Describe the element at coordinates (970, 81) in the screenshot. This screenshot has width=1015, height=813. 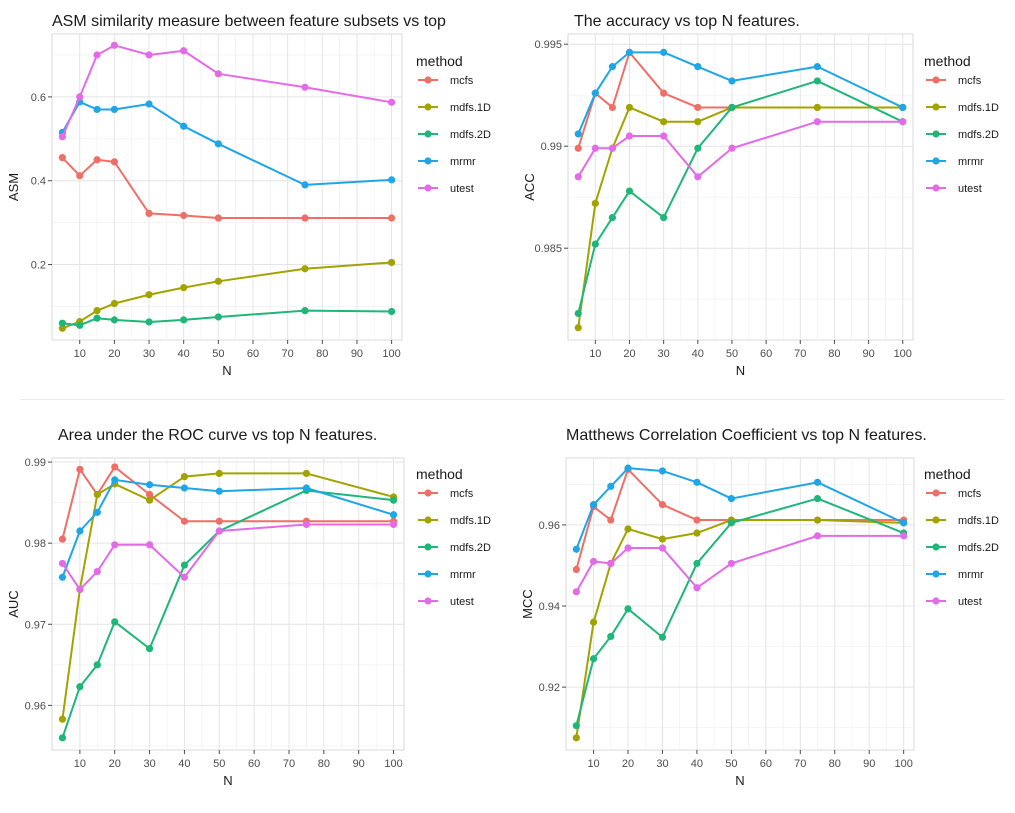
I see `legend-label: mcfs` at that location.